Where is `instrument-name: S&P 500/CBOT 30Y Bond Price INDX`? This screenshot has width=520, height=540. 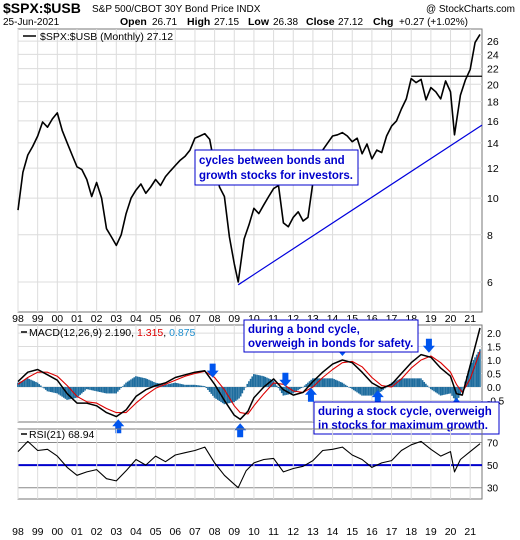
instrument-name: S&P 500/CBOT 30Y Bond Price INDX is located at coordinates (176, 9).